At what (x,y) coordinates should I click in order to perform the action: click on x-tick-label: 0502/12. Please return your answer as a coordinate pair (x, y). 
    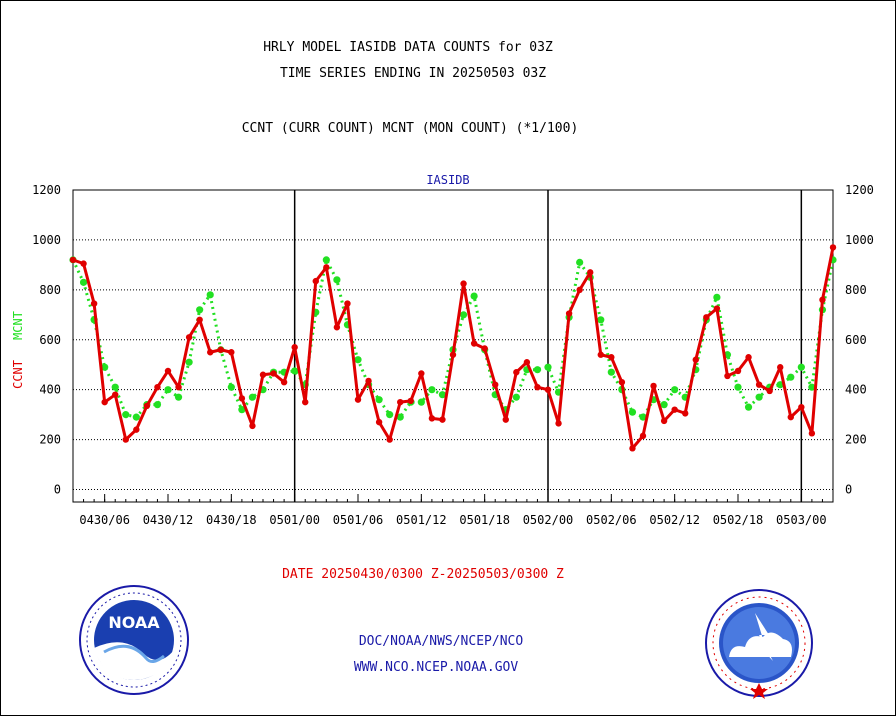
    Looking at the image, I should click on (674, 520).